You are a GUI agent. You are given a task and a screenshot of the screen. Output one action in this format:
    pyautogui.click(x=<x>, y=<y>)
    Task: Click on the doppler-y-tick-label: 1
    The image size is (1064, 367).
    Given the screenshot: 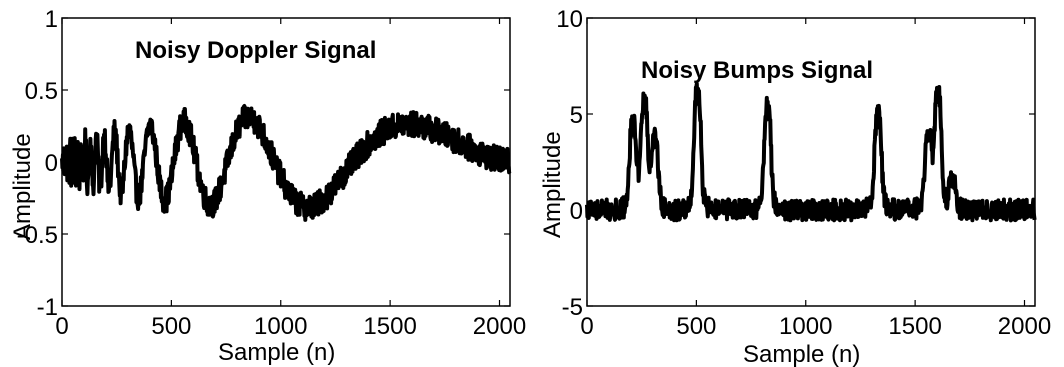 What is the action you would take?
    pyautogui.click(x=51, y=19)
    